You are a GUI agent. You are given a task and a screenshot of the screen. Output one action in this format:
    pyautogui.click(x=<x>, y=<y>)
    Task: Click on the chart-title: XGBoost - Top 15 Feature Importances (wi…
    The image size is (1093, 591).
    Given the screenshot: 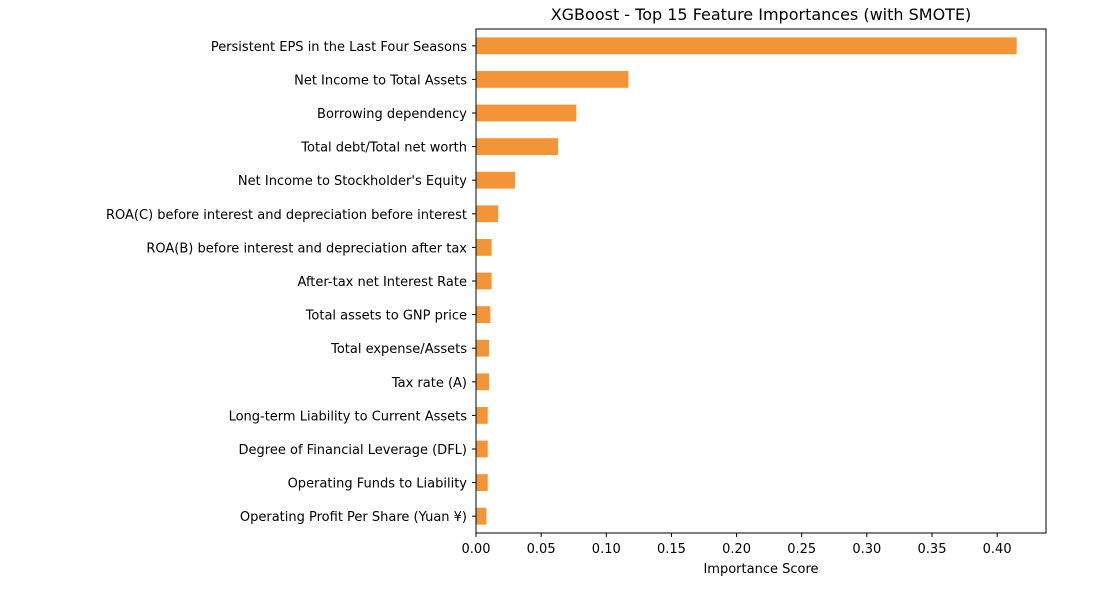 What is the action you would take?
    pyautogui.click(x=761, y=14)
    